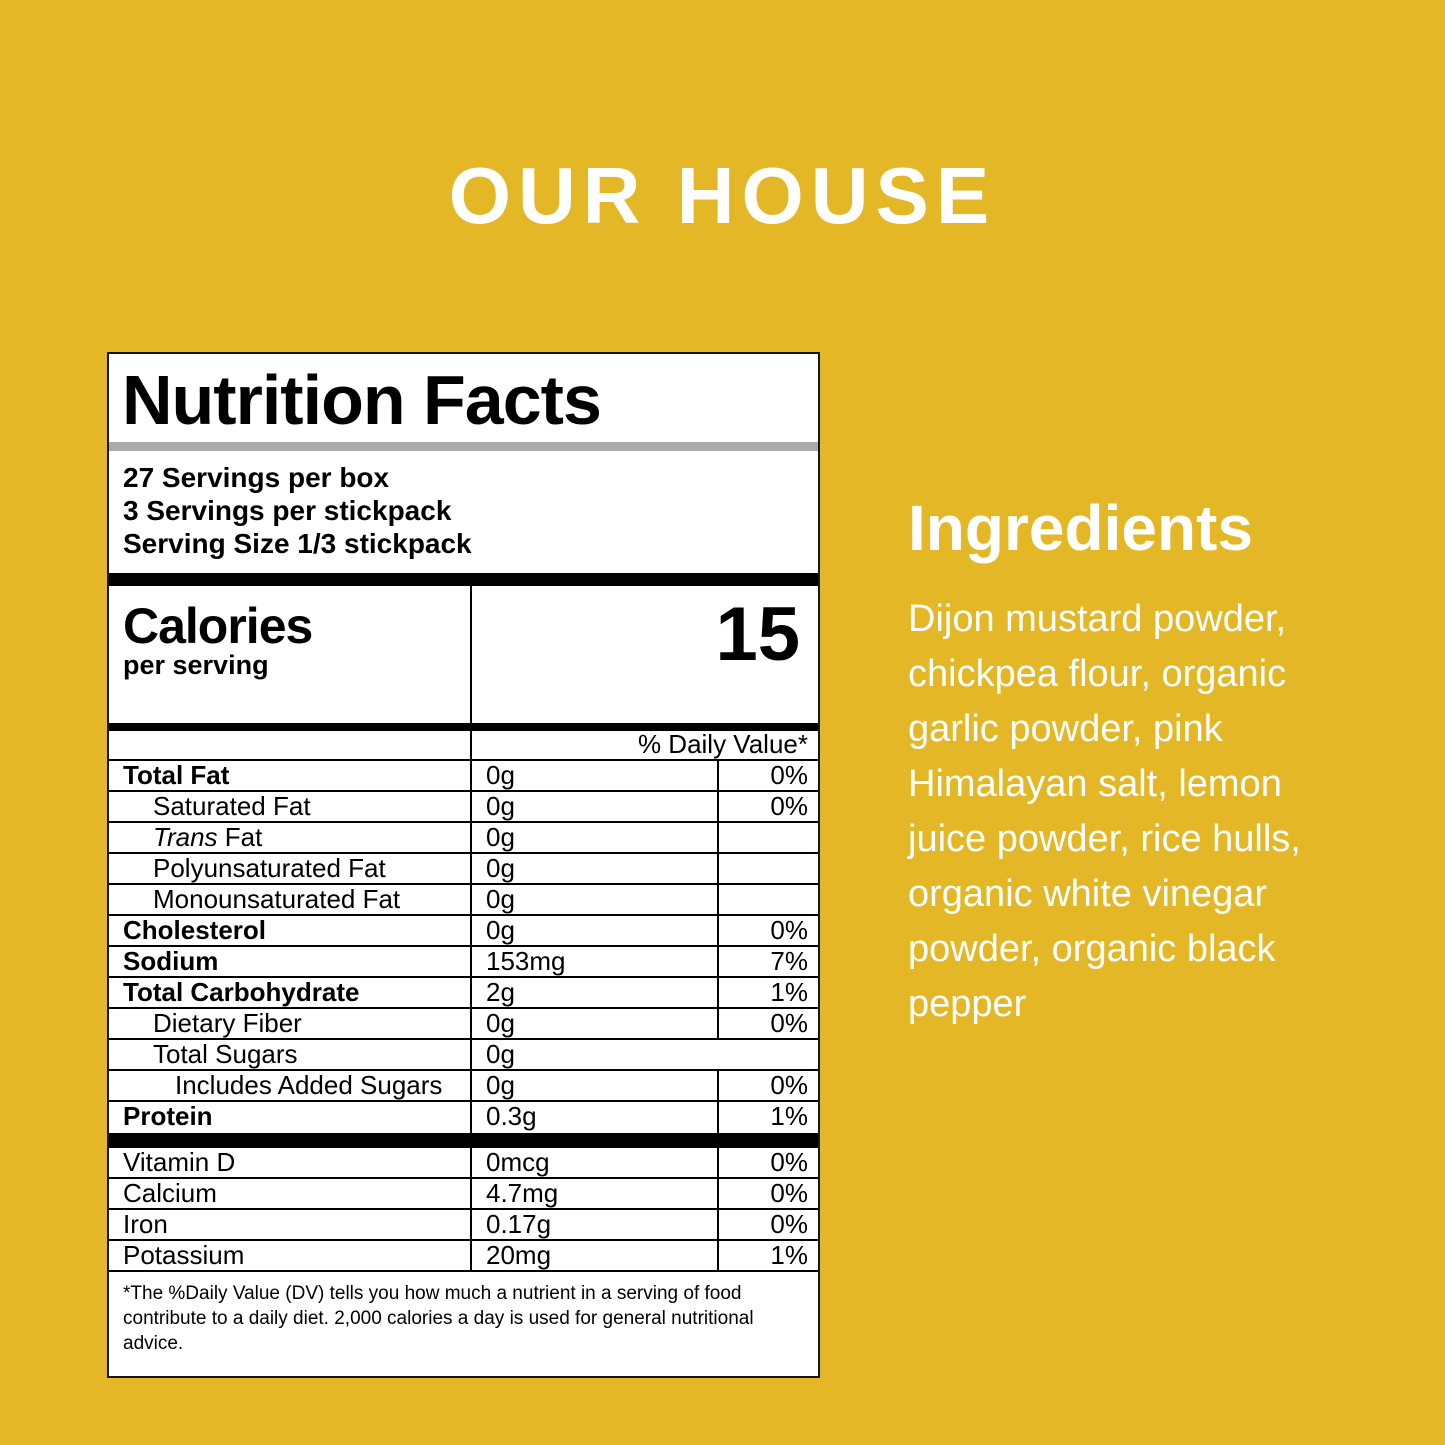 This screenshot has height=1445, width=1445. Describe the element at coordinates (277, 899) in the screenshot. I see `nutrient-name: Monounsaturated Fat` at that location.